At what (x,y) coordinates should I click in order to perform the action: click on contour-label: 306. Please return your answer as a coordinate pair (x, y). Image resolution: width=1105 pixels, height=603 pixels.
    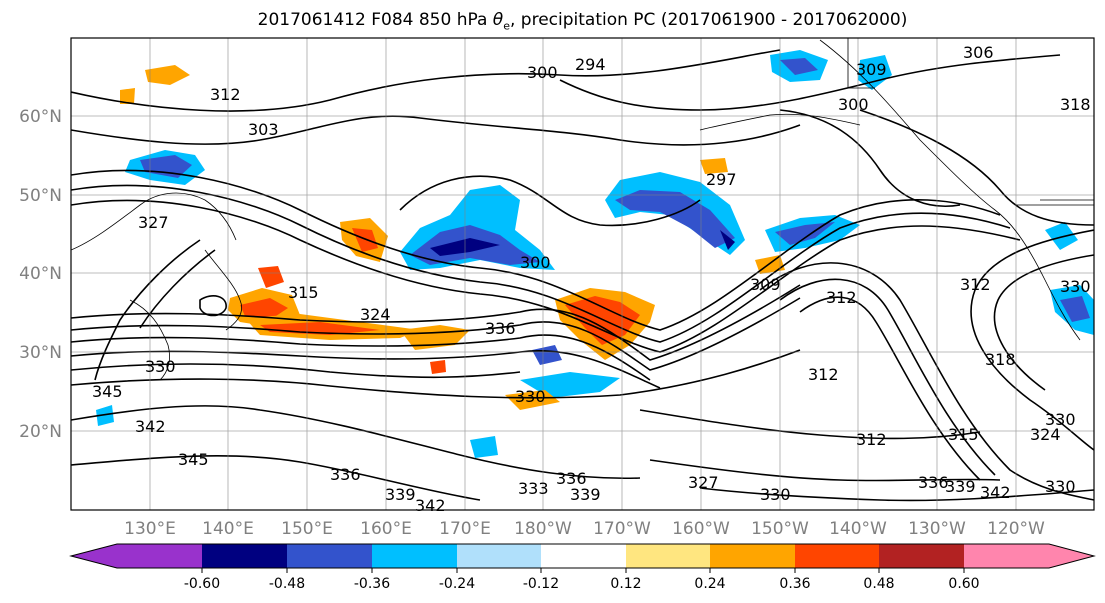
    Looking at the image, I should click on (978, 52).